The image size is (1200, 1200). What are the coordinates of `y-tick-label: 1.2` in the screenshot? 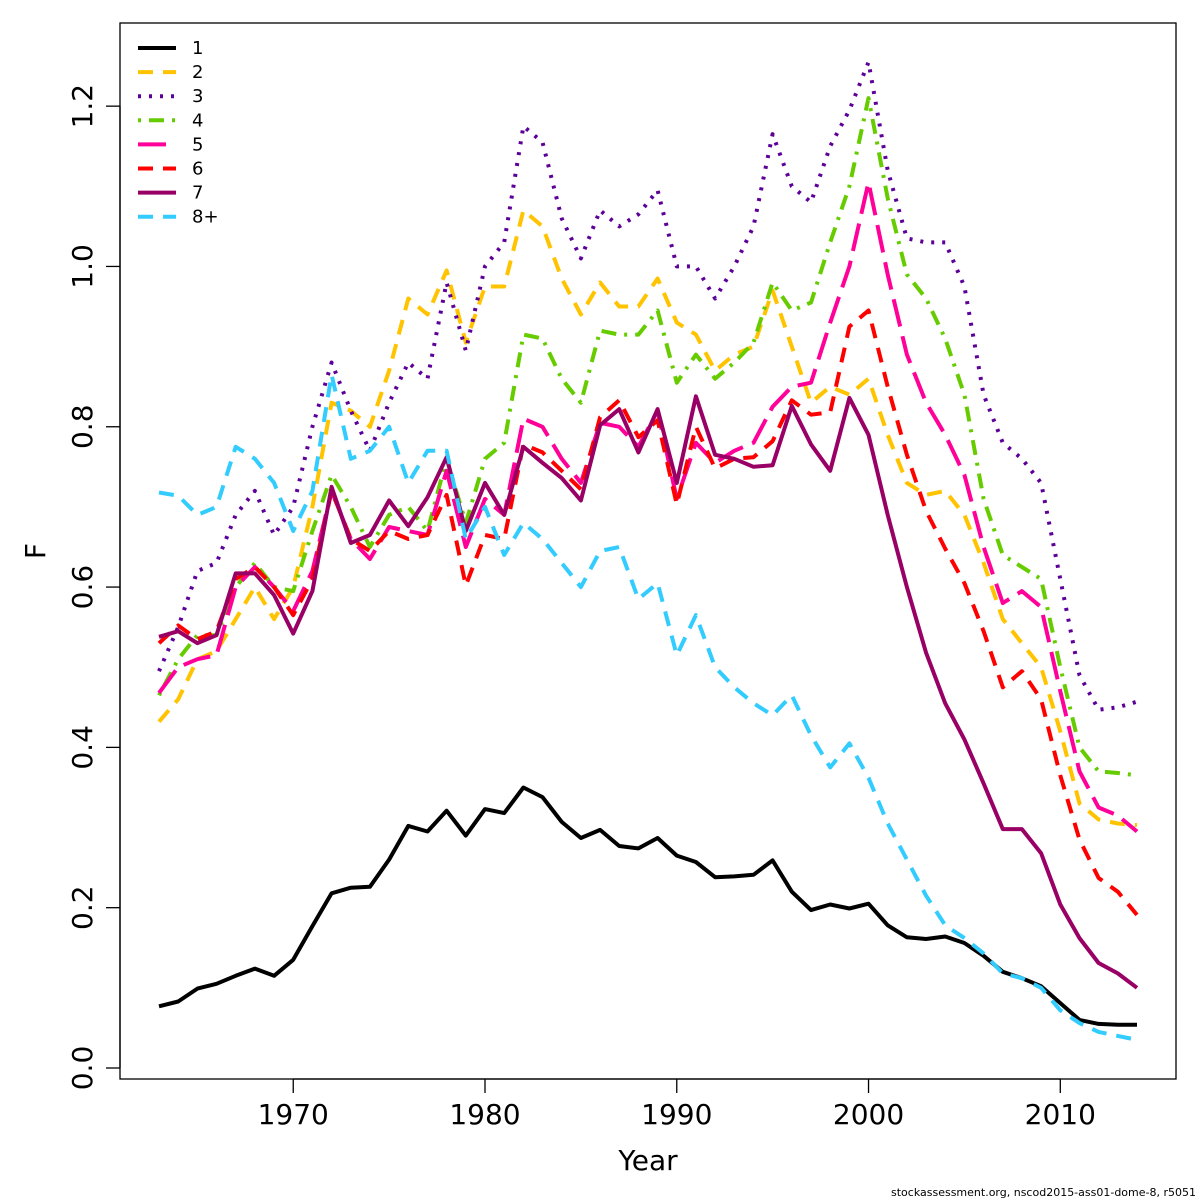 It's located at (82, 106).